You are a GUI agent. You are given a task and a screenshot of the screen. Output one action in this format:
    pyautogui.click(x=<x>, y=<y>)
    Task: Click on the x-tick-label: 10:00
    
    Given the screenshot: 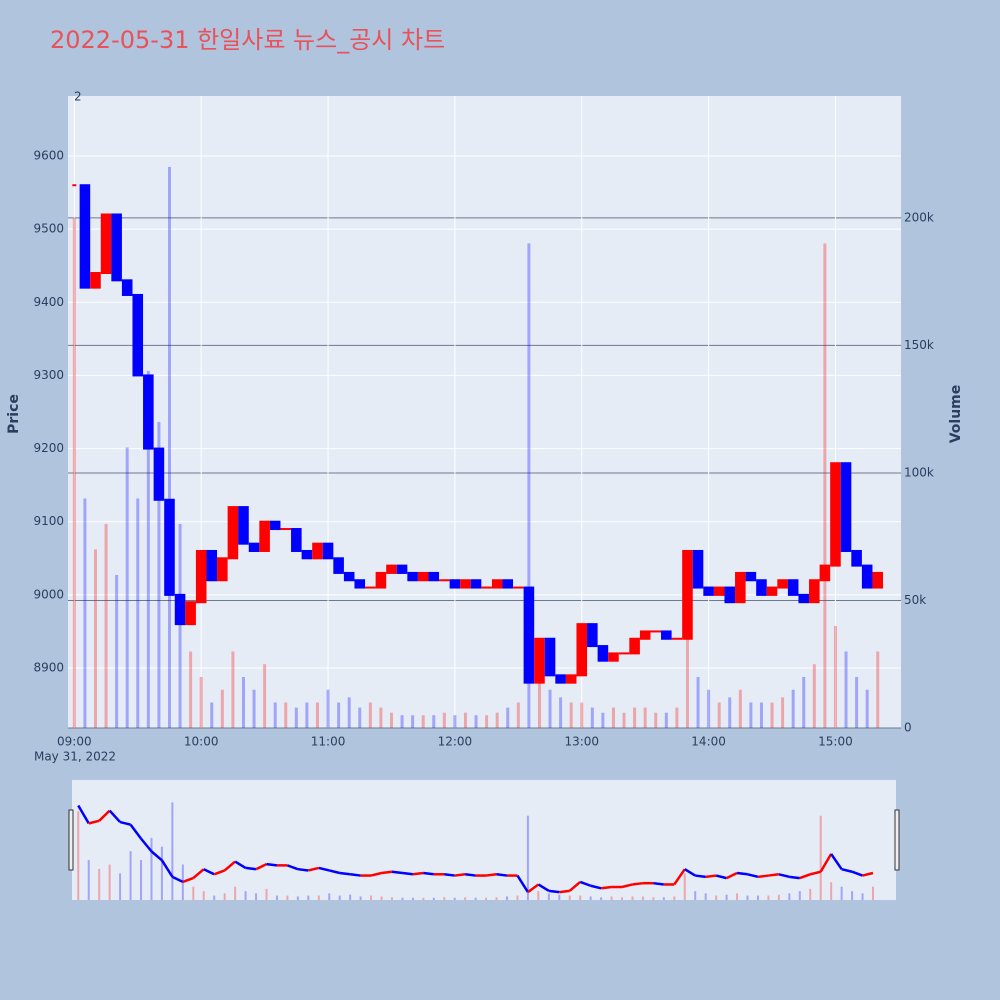 What is the action you would take?
    pyautogui.click(x=201, y=742)
    